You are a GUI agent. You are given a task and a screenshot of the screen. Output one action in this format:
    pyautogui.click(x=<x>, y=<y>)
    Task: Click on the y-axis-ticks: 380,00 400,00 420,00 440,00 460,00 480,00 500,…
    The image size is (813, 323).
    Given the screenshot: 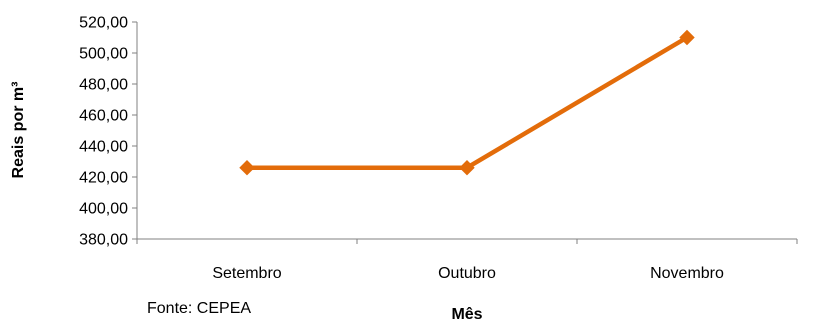 What is the action you would take?
    pyautogui.click(x=108, y=132)
    